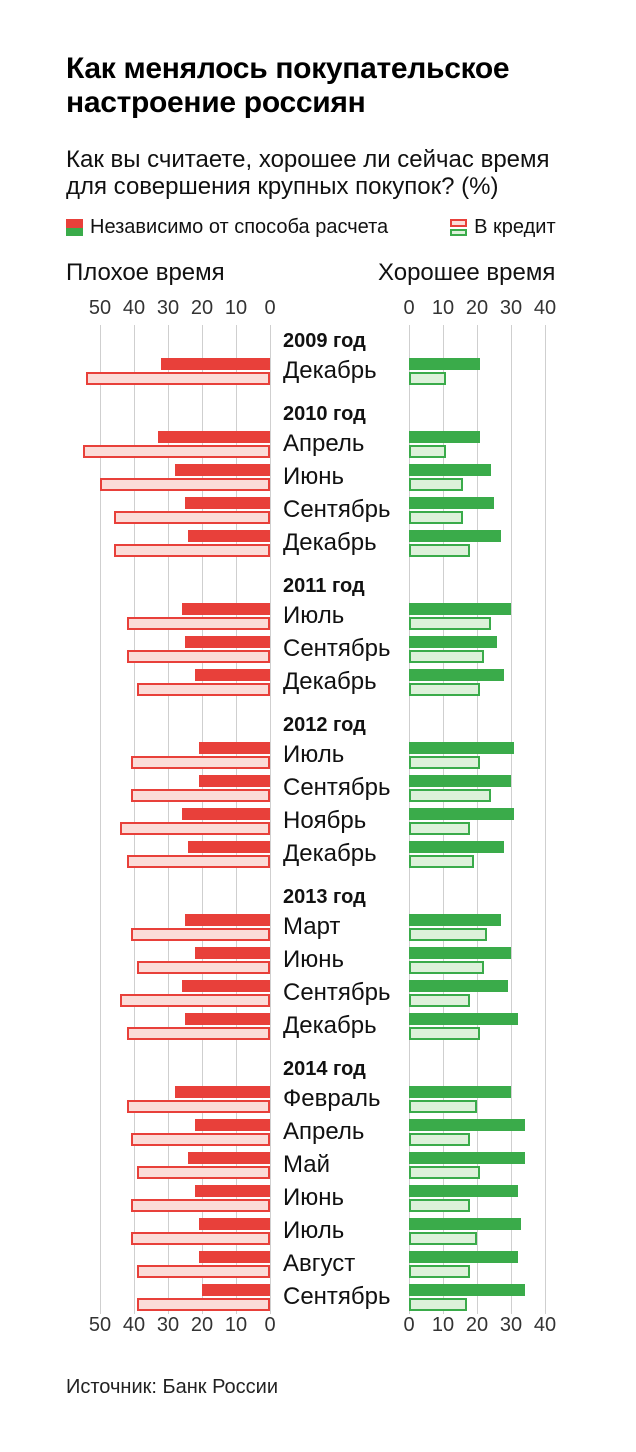  Describe the element at coordinates (324, 725) in the screenshot. I see `year-label: 2012 год` at that location.